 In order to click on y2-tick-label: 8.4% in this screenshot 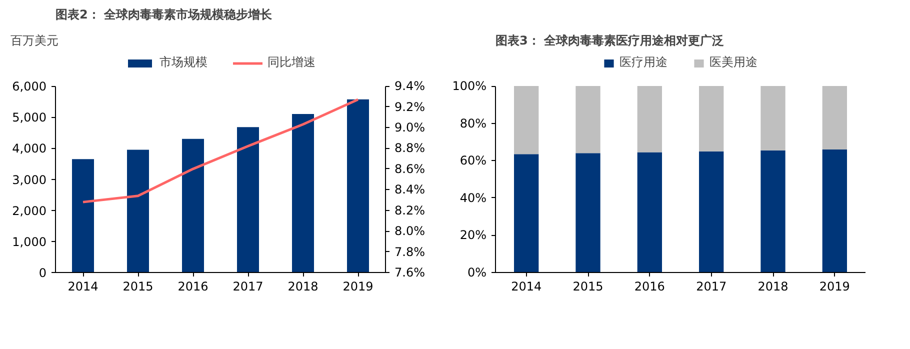, I will do `click(409, 189)`.